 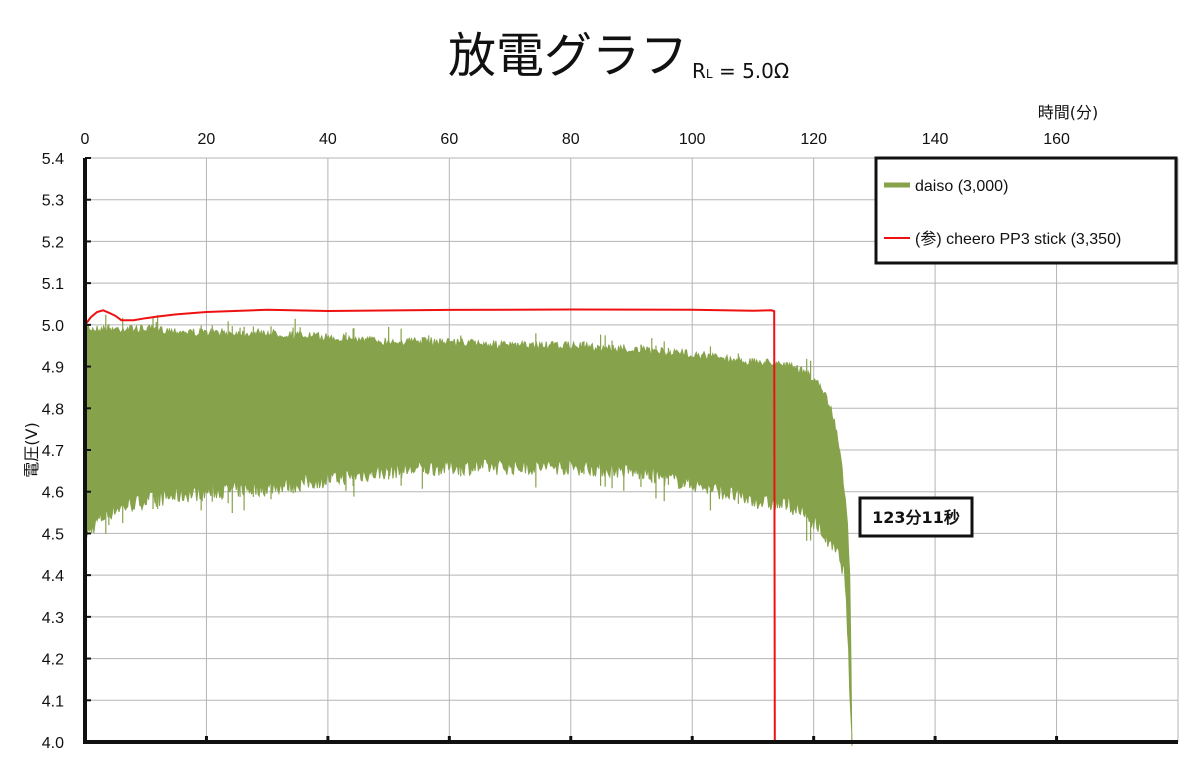 I want to click on y-tick-label: 5.3, so click(x=53, y=201).